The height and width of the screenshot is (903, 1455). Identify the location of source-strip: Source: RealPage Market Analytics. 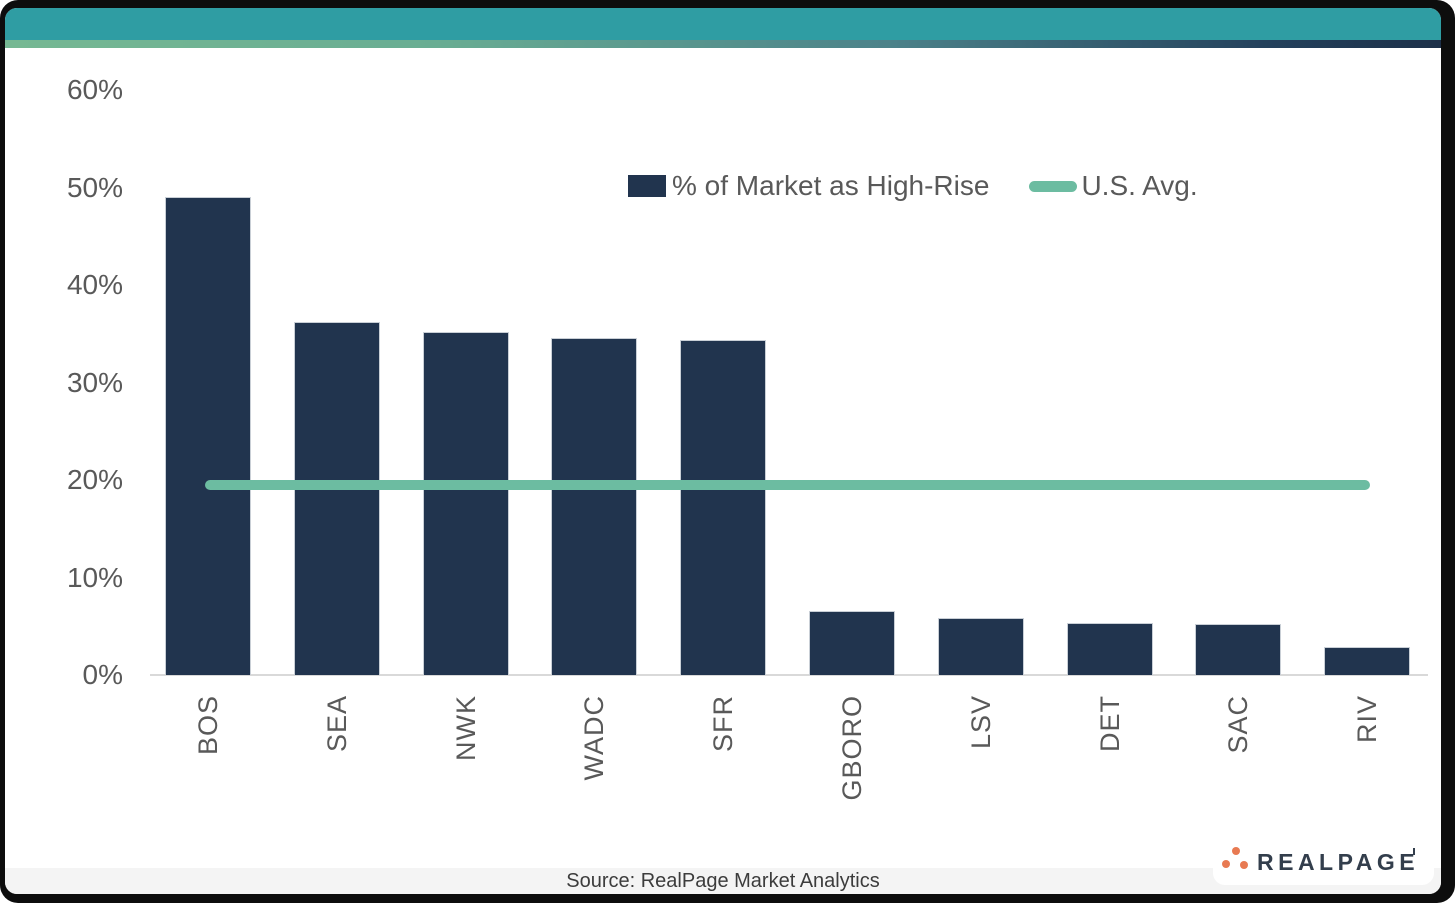
(723, 881).